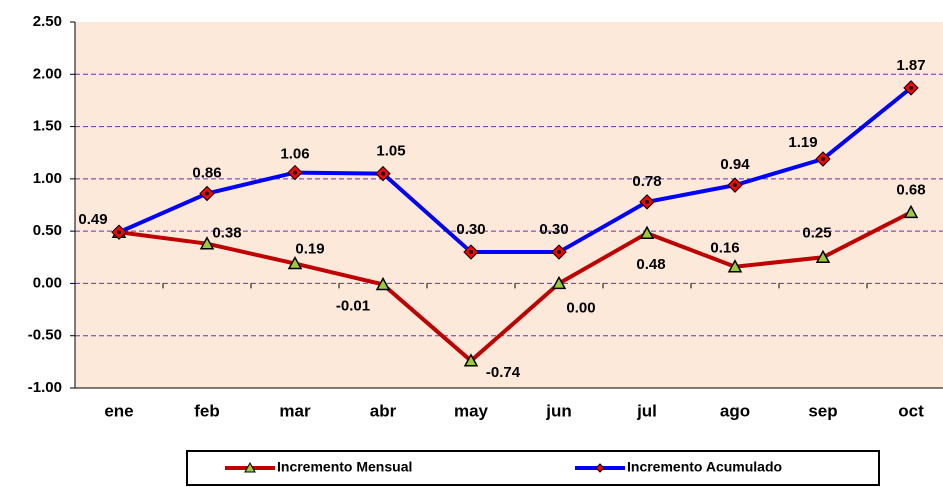  Describe the element at coordinates (295, 410) in the screenshot. I see `x-tick-label: mar` at that location.